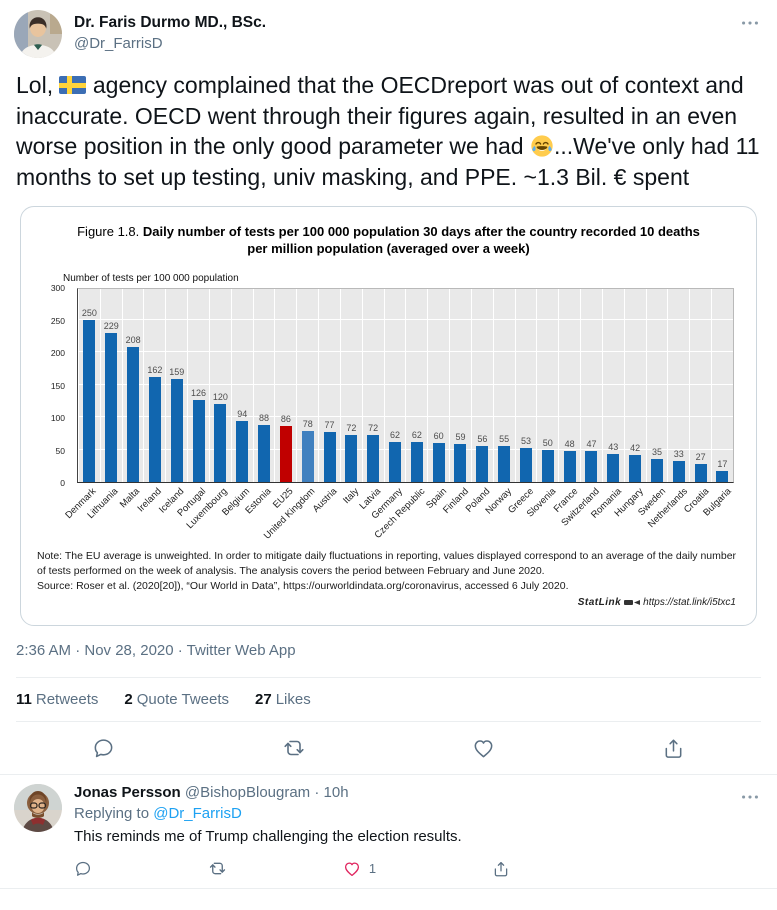 The height and width of the screenshot is (910, 777). What do you see at coordinates (133, 339) in the screenshot?
I see `bar-value-label: 208` at bounding box center [133, 339].